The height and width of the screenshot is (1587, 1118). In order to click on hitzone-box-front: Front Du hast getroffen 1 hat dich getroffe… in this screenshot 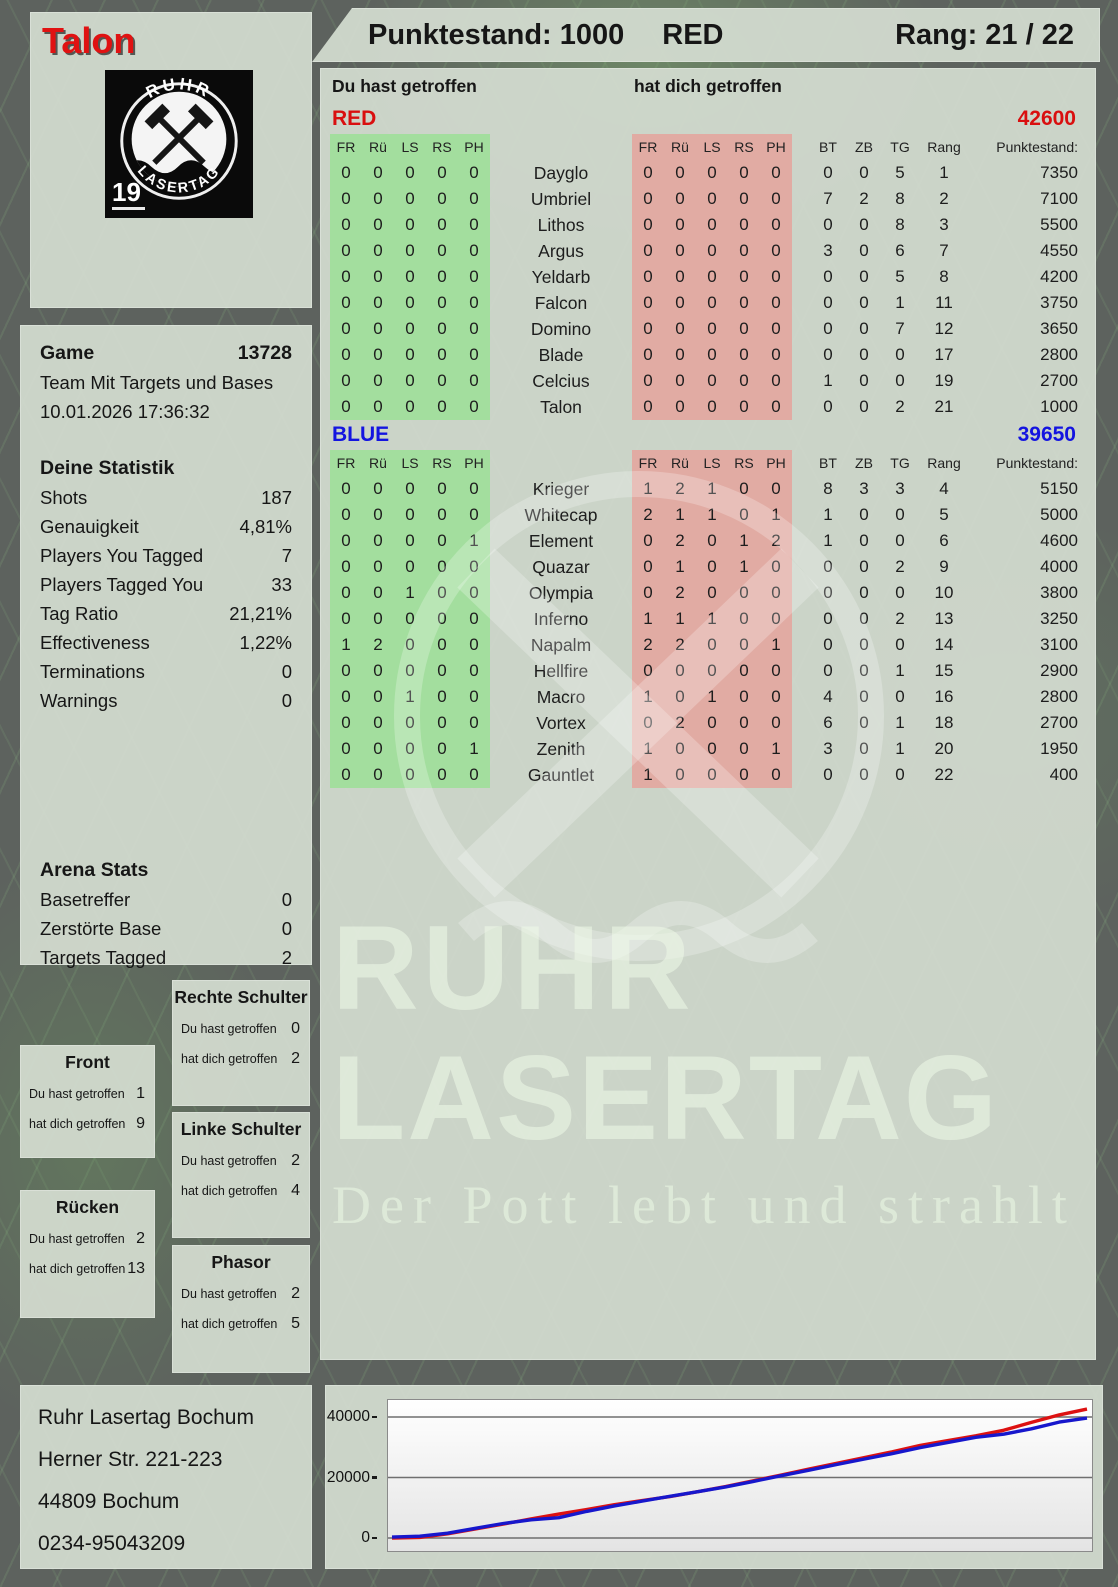, I will do `click(87, 1101)`.